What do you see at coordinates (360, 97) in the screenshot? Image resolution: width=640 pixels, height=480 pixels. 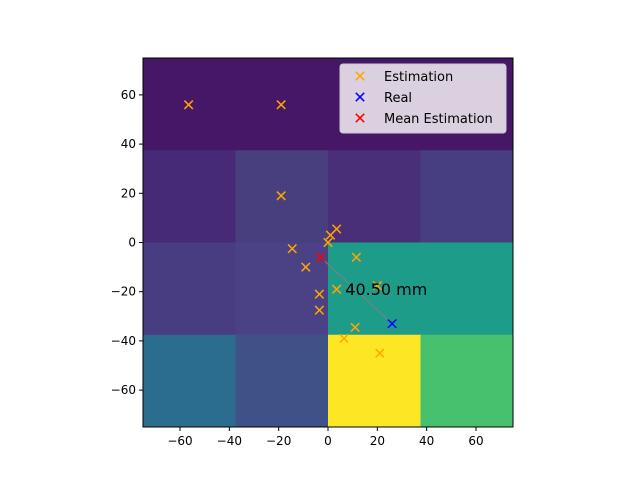 I see `legend-marker-real` at bounding box center [360, 97].